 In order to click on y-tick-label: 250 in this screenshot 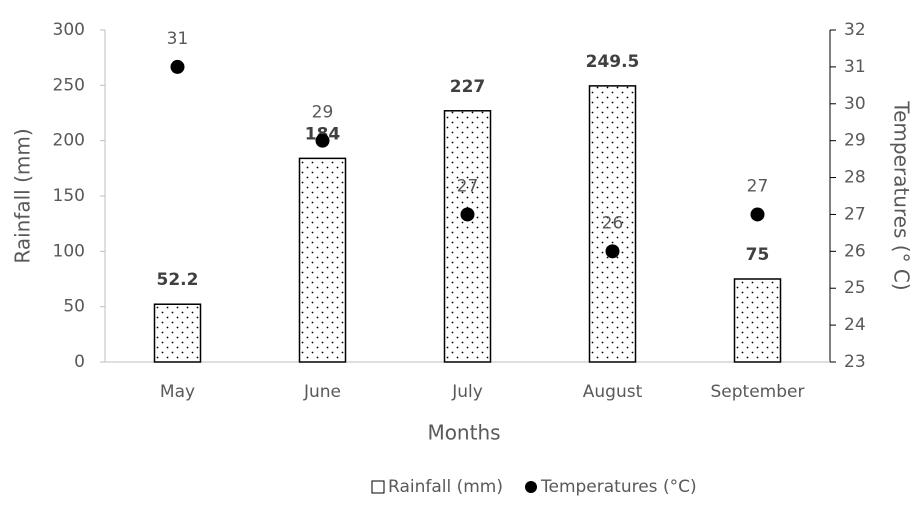, I will do `click(69, 85)`.